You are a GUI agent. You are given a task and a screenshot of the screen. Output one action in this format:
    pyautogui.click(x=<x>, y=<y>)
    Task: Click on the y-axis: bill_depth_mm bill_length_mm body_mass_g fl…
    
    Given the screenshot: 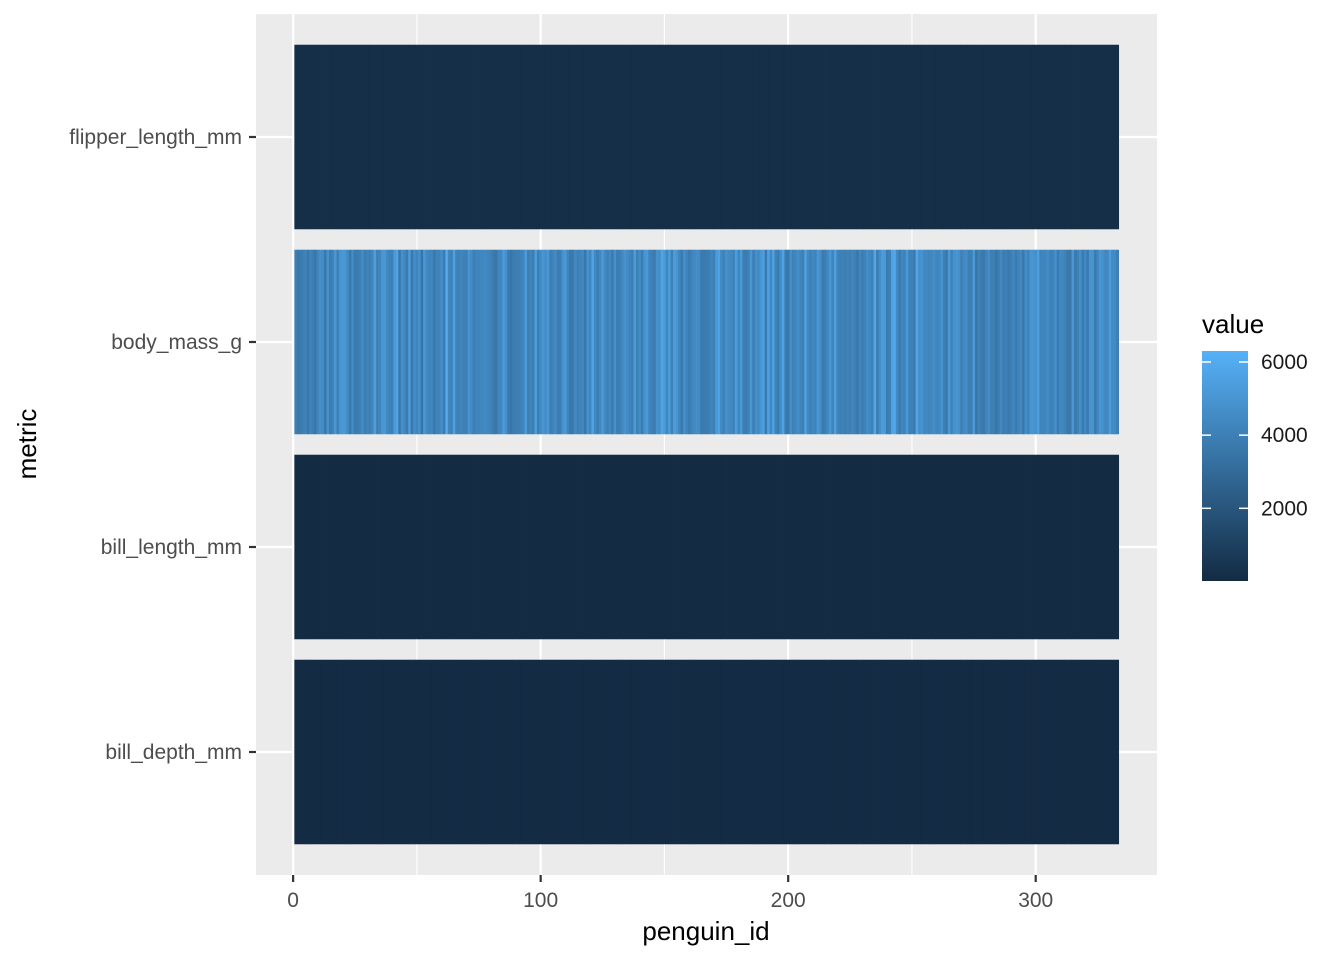 What is the action you would take?
    pyautogui.click(x=162, y=445)
    